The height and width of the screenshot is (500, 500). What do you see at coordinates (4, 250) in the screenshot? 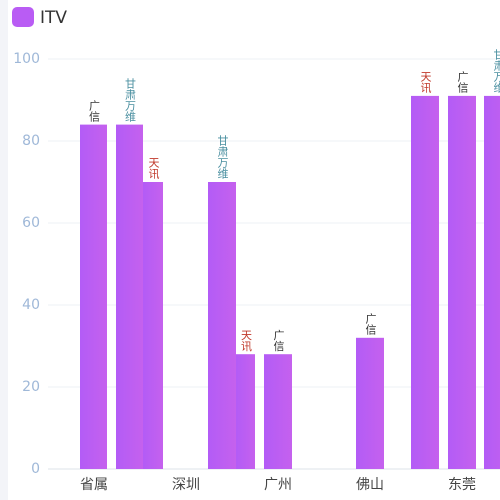
I see `side-strip` at bounding box center [4, 250].